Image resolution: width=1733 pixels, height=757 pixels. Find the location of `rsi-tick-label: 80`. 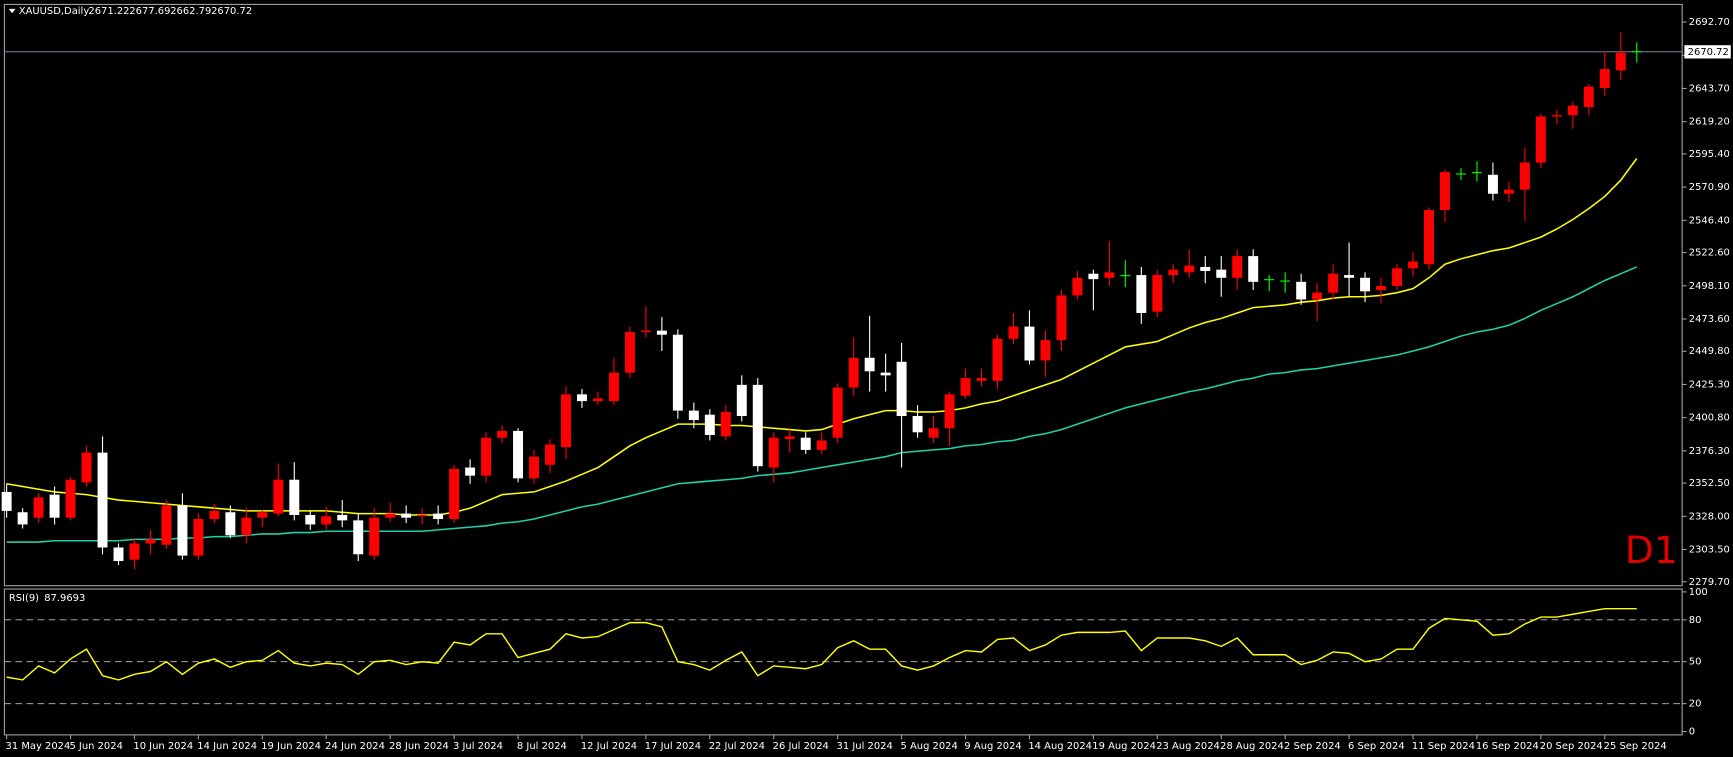

rsi-tick-label: 80 is located at coordinates (1695, 620).